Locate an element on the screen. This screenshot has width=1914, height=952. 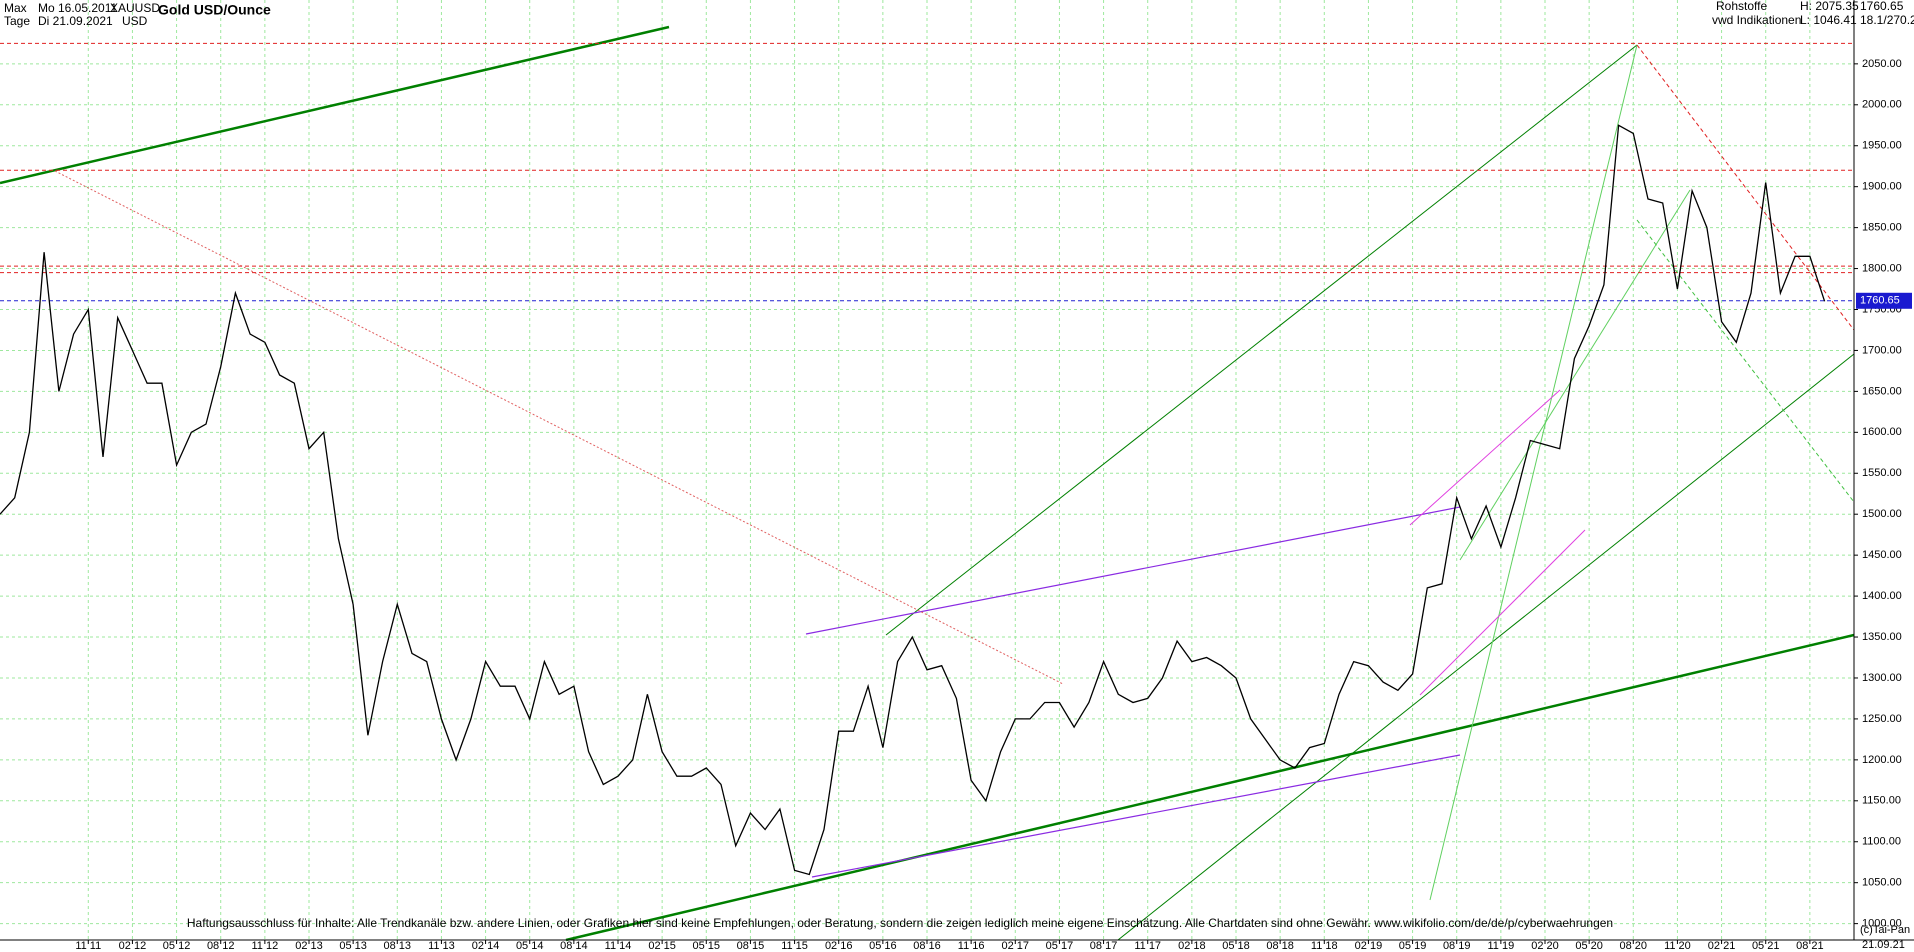
x-tick-label: 02 12 is located at coordinates (133, 946).